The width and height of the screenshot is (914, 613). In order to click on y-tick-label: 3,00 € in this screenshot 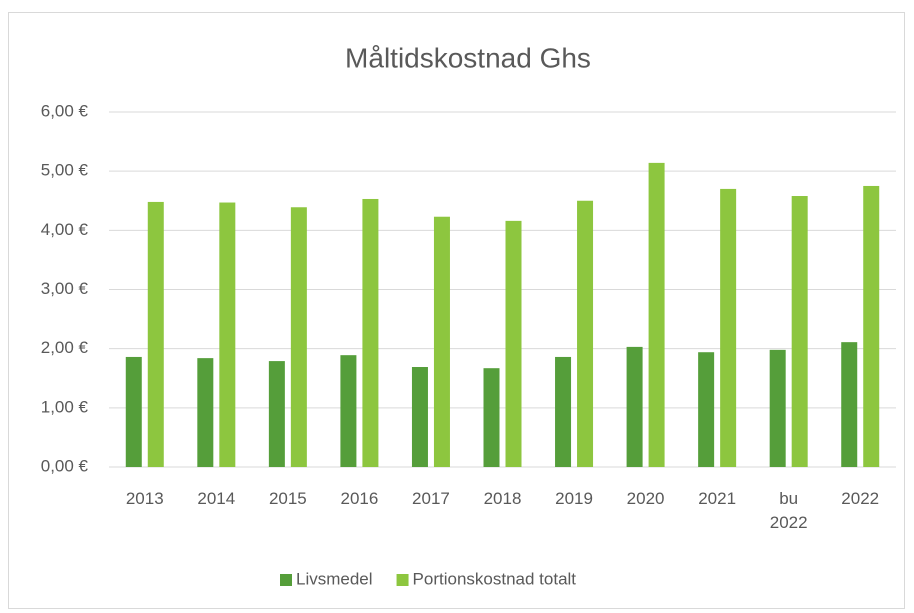, I will do `click(65, 288)`.